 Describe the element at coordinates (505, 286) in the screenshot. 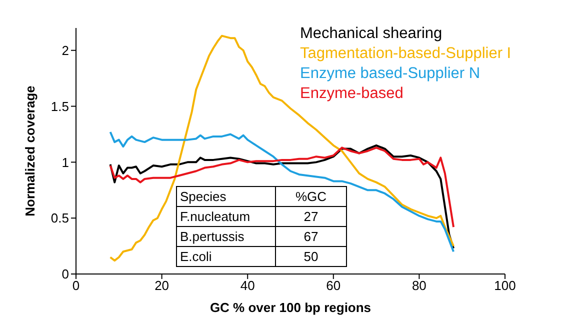

I see `x-tick-label: 100` at that location.